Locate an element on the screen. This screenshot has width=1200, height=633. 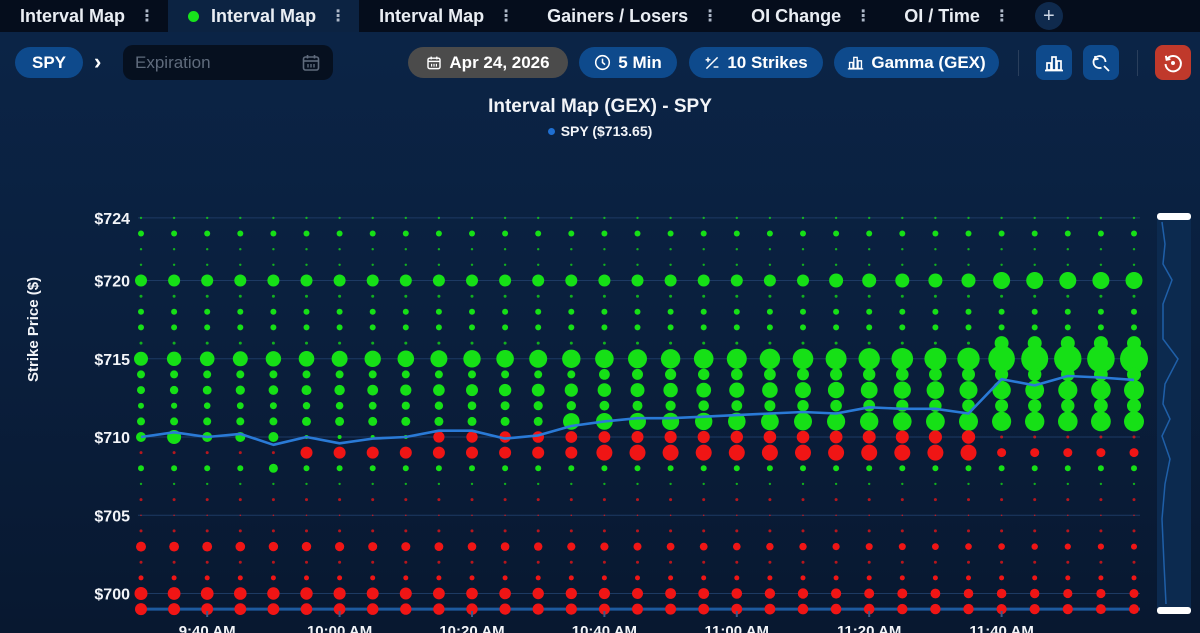
reset-button is located at coordinates (1173, 62).